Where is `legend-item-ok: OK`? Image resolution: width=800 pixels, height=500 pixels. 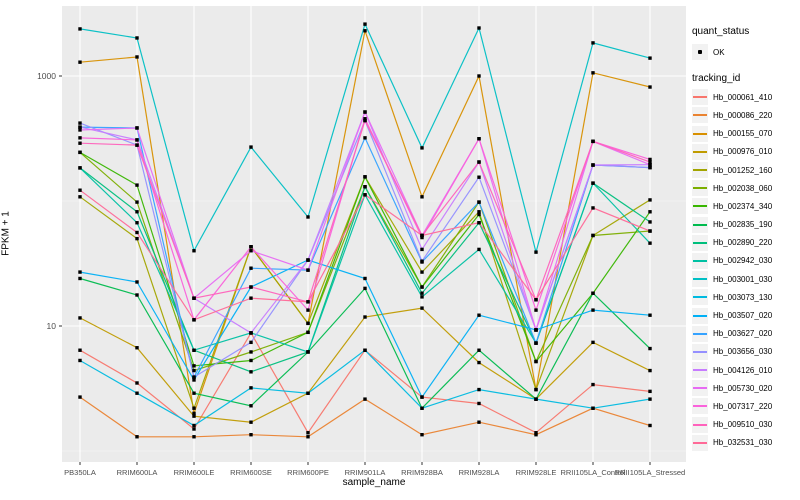
legend-item-ok: OK is located at coordinates (746, 52).